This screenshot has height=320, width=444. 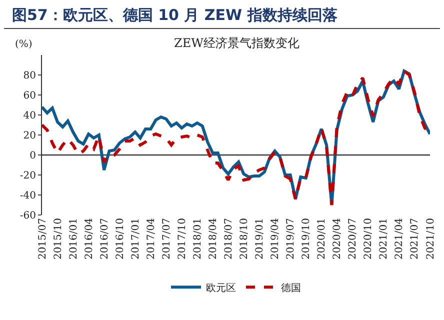 What do you see at coordinates (29, 96) in the screenshot?
I see `y-tick-label: 60` at bounding box center [29, 96].